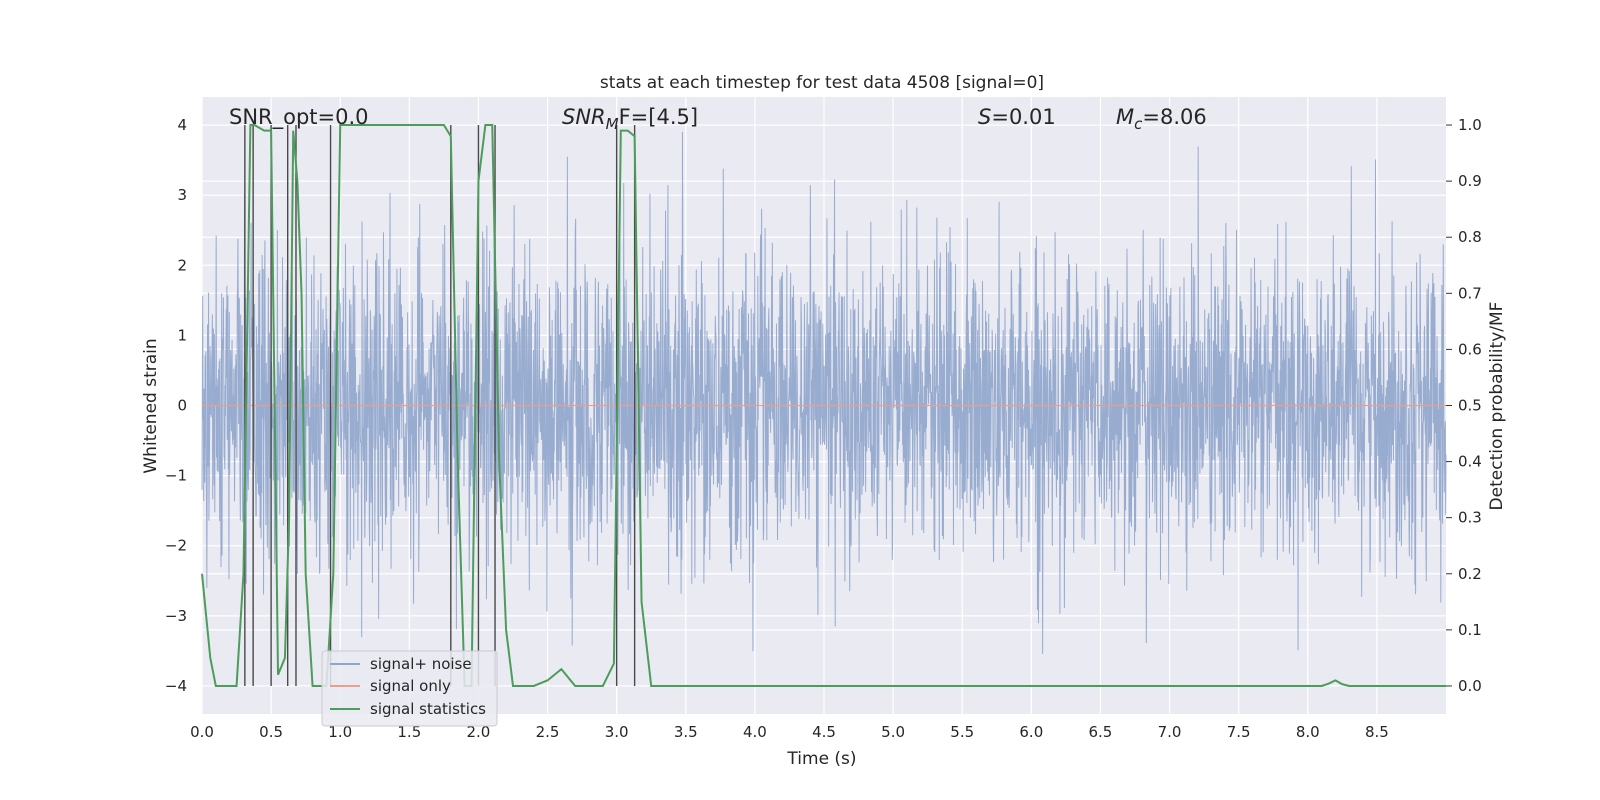 The height and width of the screenshot is (800, 1600). I want to click on y-left-axis-ticks: −4 −3 −2 −1 0 1 2 3 4, so click(176, 405).